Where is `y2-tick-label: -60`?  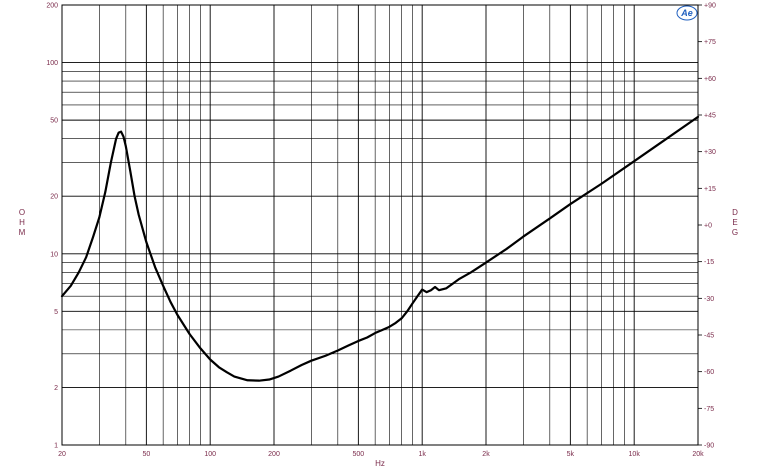 y2-tick-label: -60 is located at coordinates (709, 372).